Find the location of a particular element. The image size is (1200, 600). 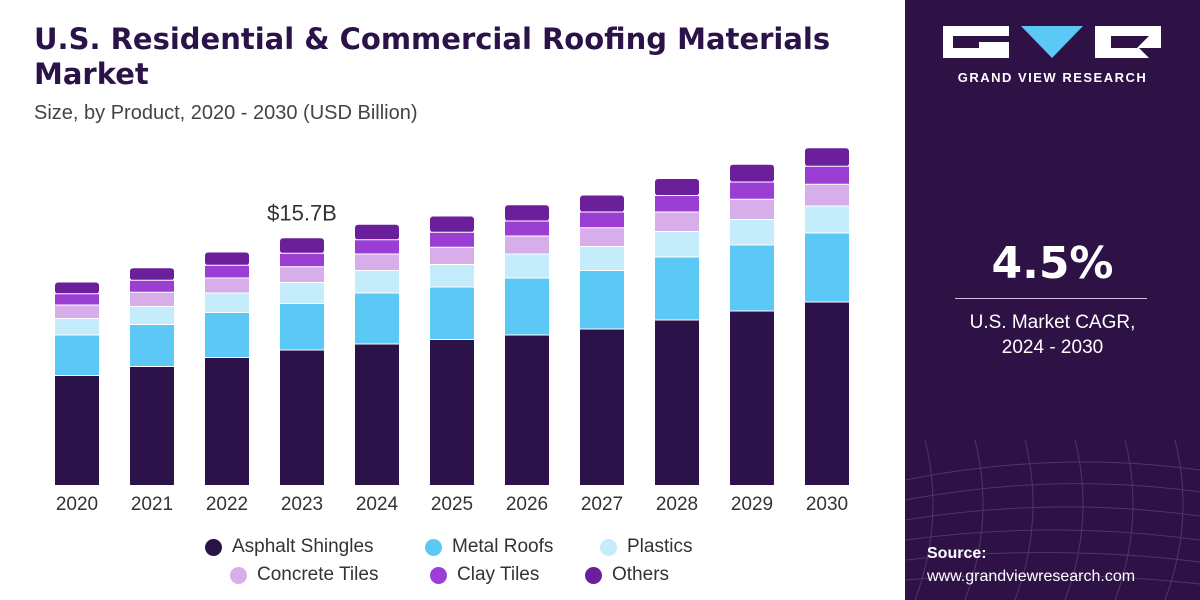

legend-label: Metal Roofs is located at coordinates (503, 546).